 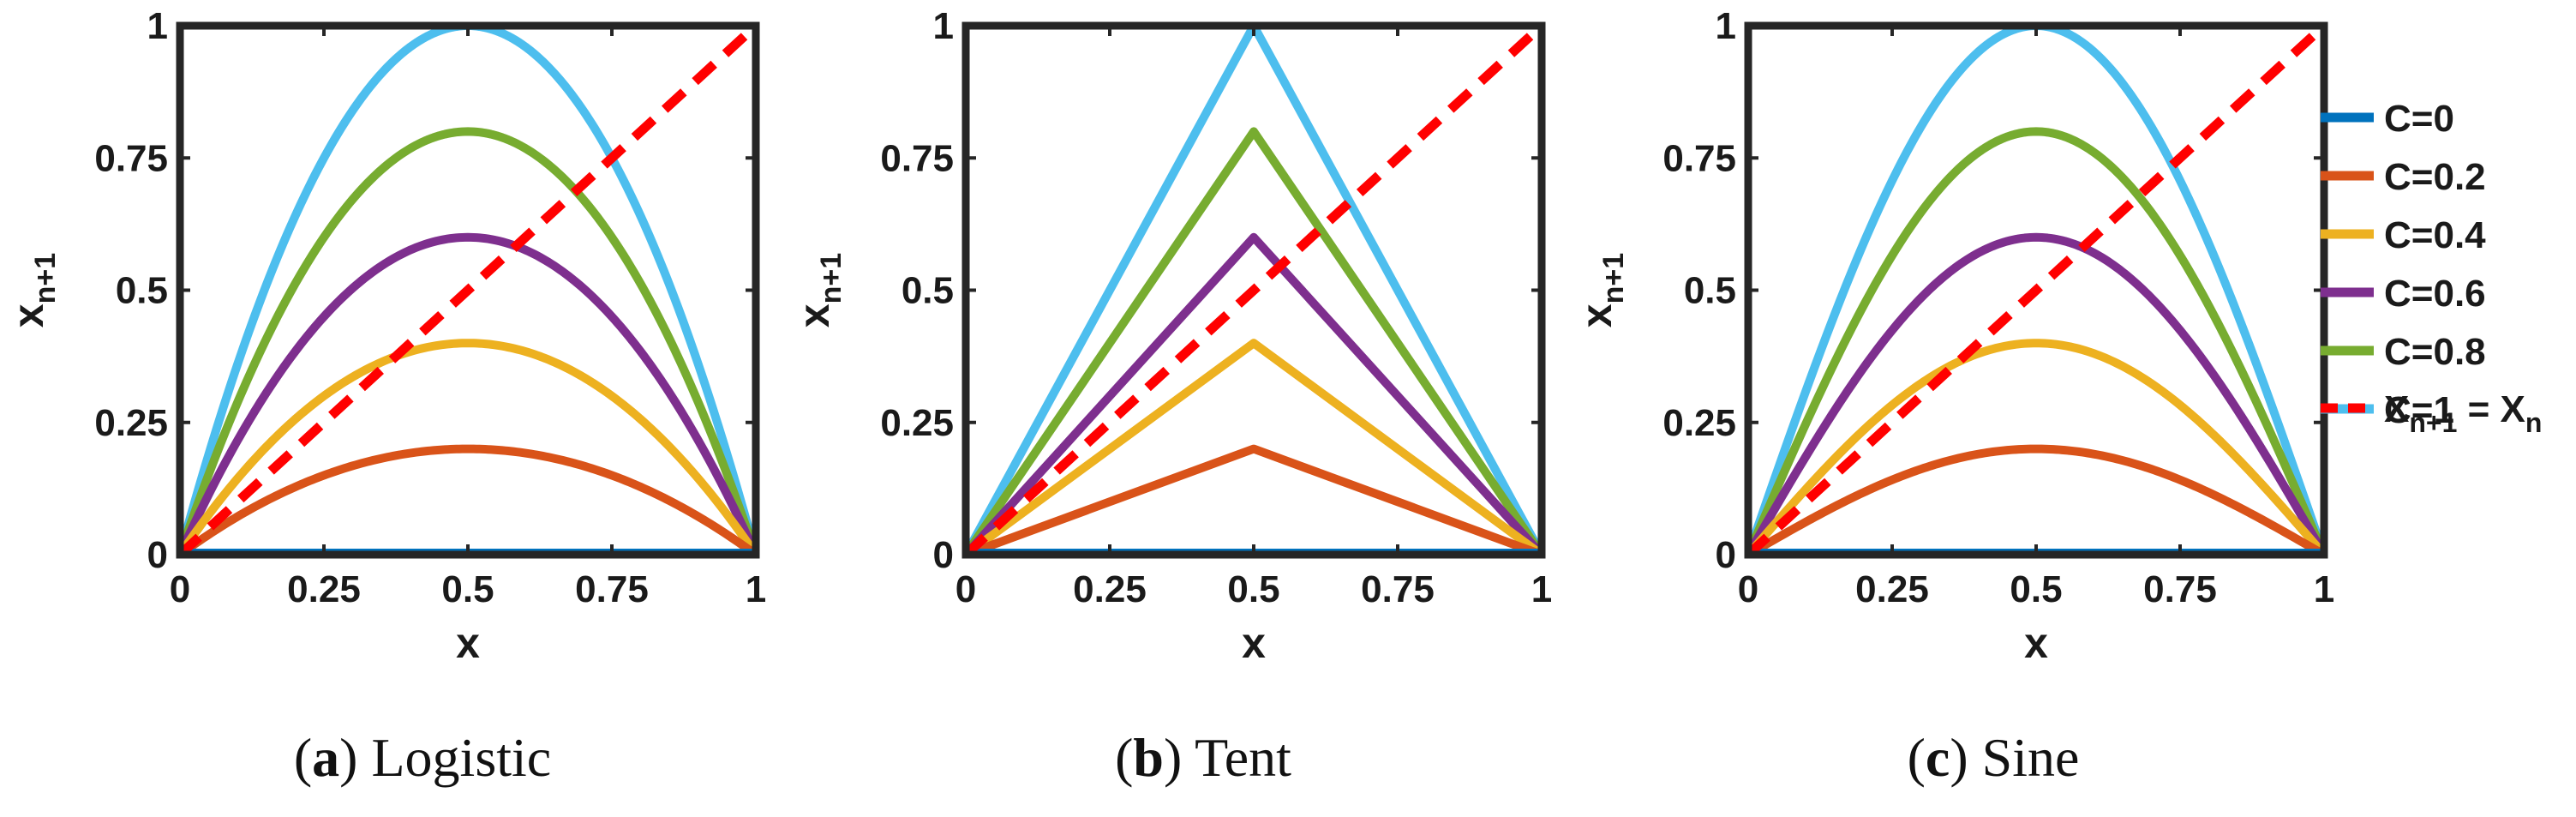 What do you see at coordinates (2435, 352) in the screenshot?
I see `legend-label: C=0.8` at bounding box center [2435, 352].